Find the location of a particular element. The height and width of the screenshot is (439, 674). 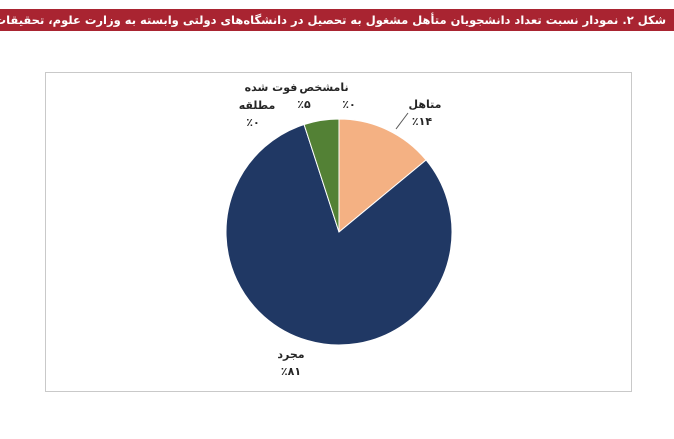

pie-label-unknown: نامشخص is located at coordinates (324, 87).